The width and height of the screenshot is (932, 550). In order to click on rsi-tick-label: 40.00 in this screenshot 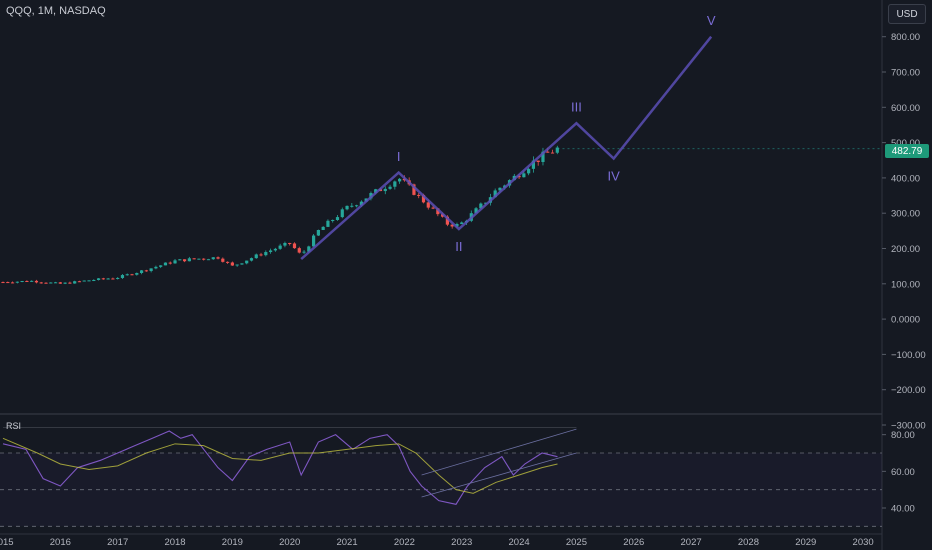, I will do `click(903, 509)`.